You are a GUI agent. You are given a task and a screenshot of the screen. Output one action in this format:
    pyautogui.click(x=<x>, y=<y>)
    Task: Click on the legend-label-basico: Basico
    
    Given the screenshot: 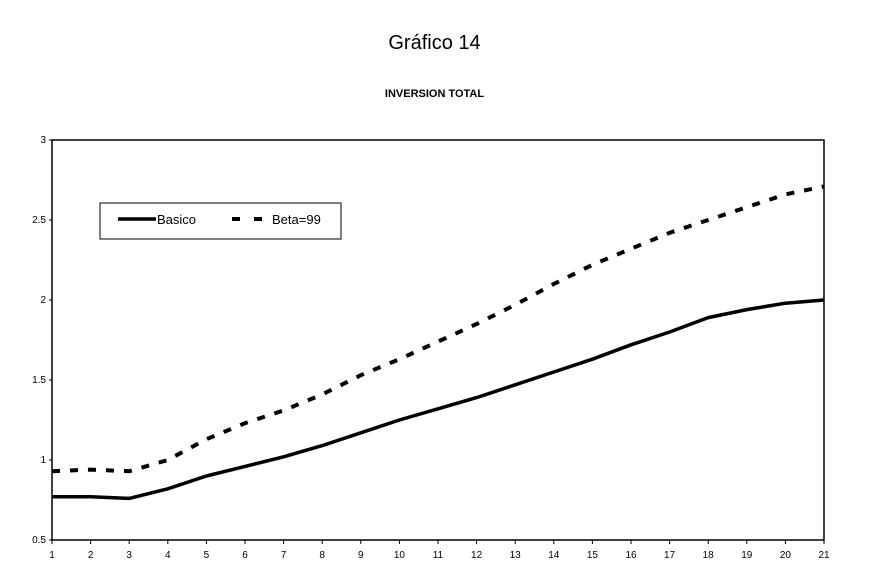 What is the action you would take?
    pyautogui.click(x=176, y=219)
    